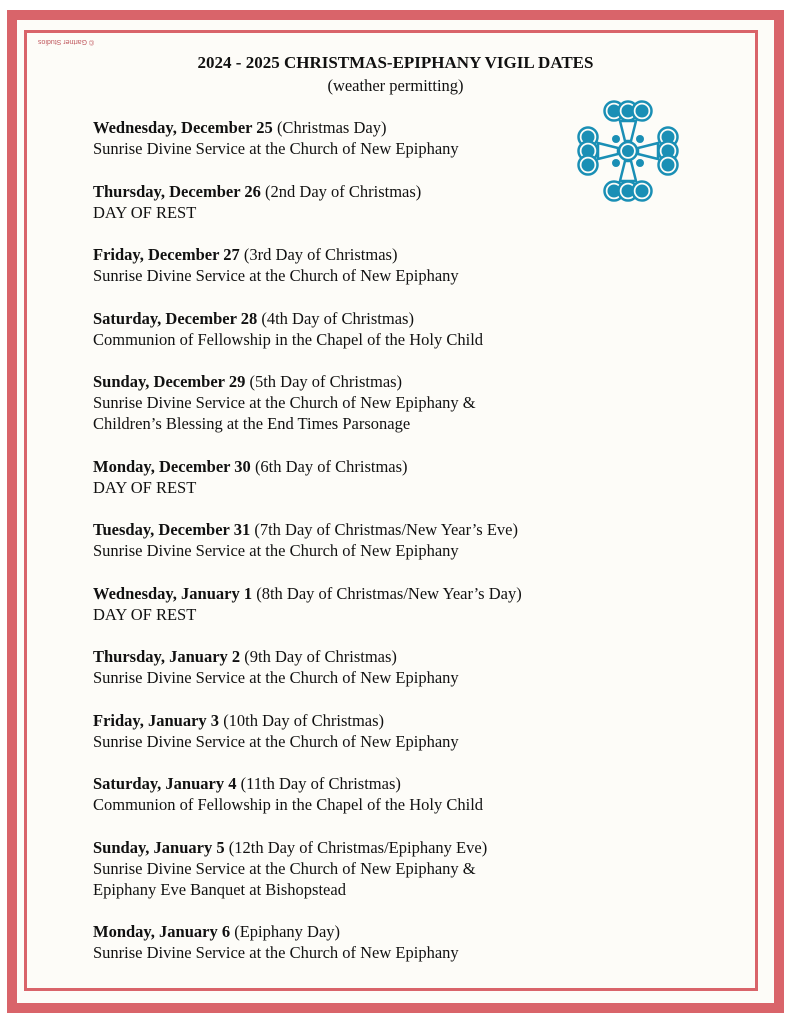  I want to click on entry-note: (12th Day of Christmas/Epiphany Eve), so click(356, 847).